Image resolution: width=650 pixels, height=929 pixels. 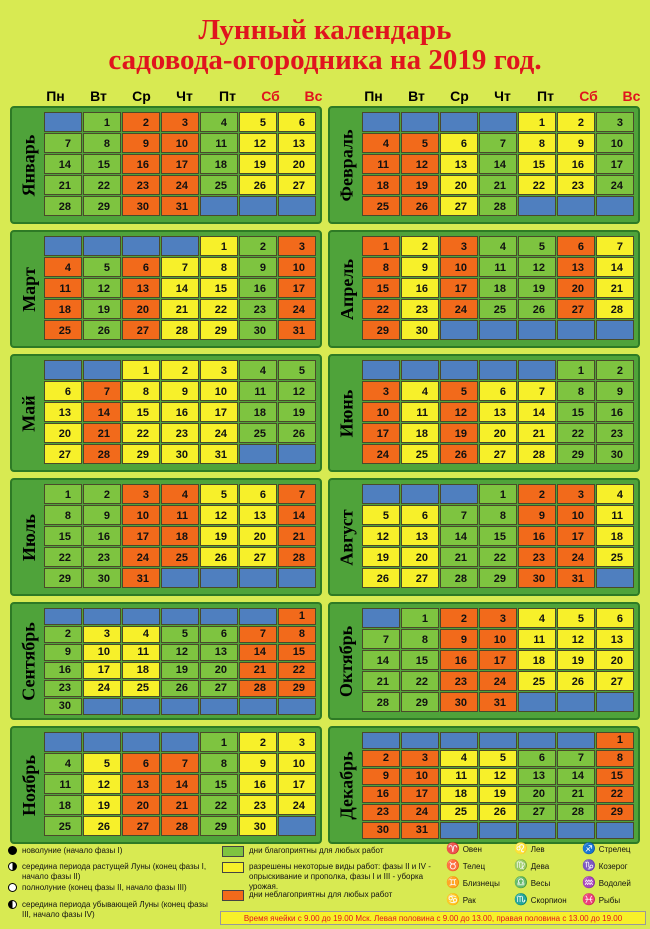 What do you see at coordinates (180, 494) in the screenshot?
I see `day-cell: 4` at bounding box center [180, 494].